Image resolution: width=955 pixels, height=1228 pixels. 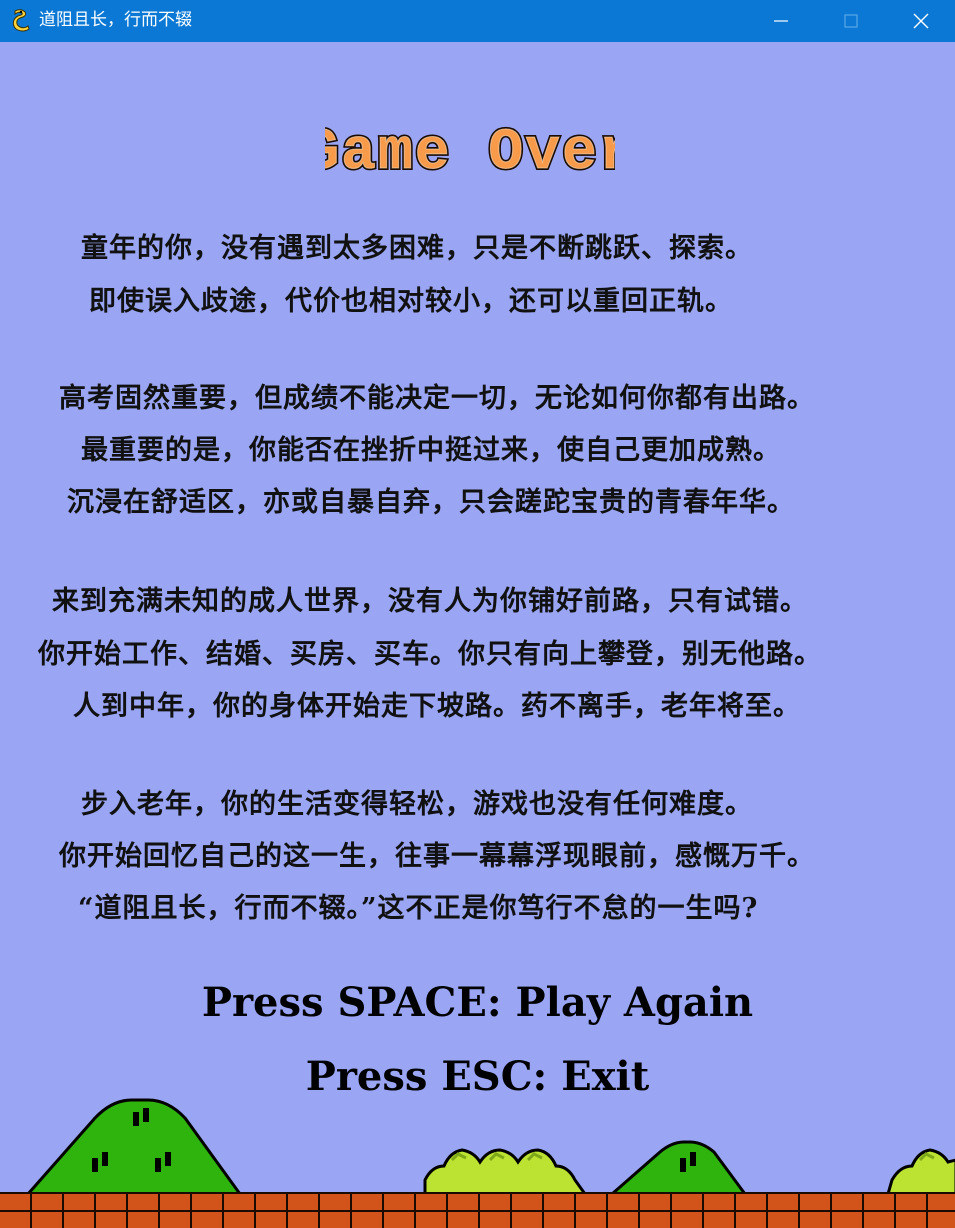 I want to click on maximize-icon, so click(x=851, y=21).